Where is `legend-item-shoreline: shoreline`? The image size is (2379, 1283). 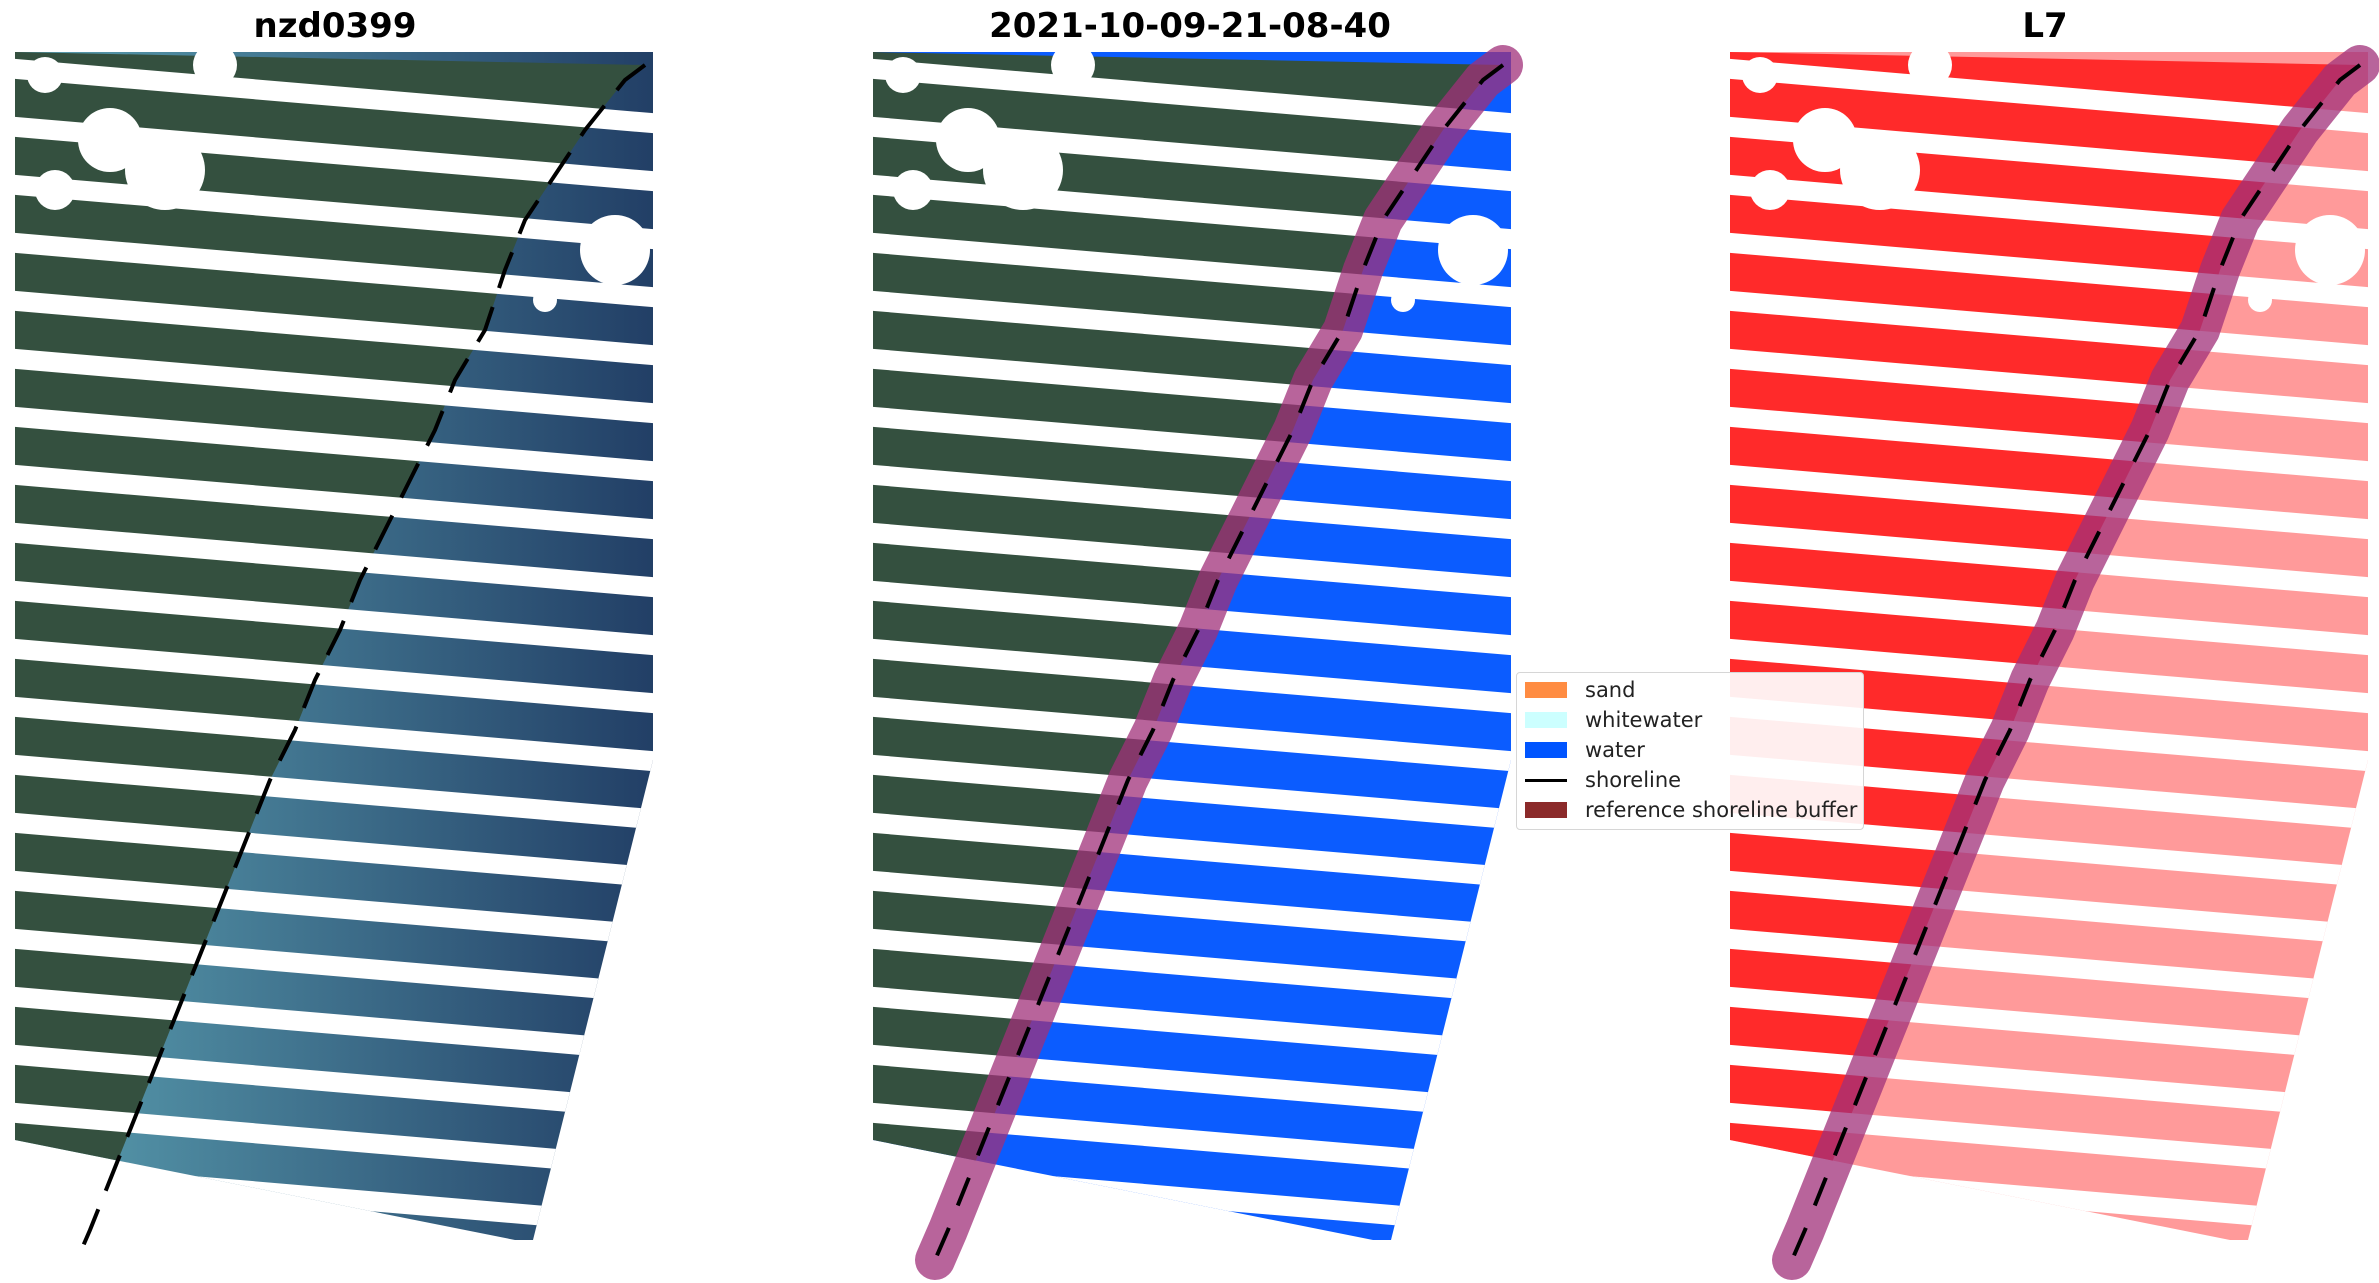 legend-item-shoreline: shoreline is located at coordinates (1603, 780).